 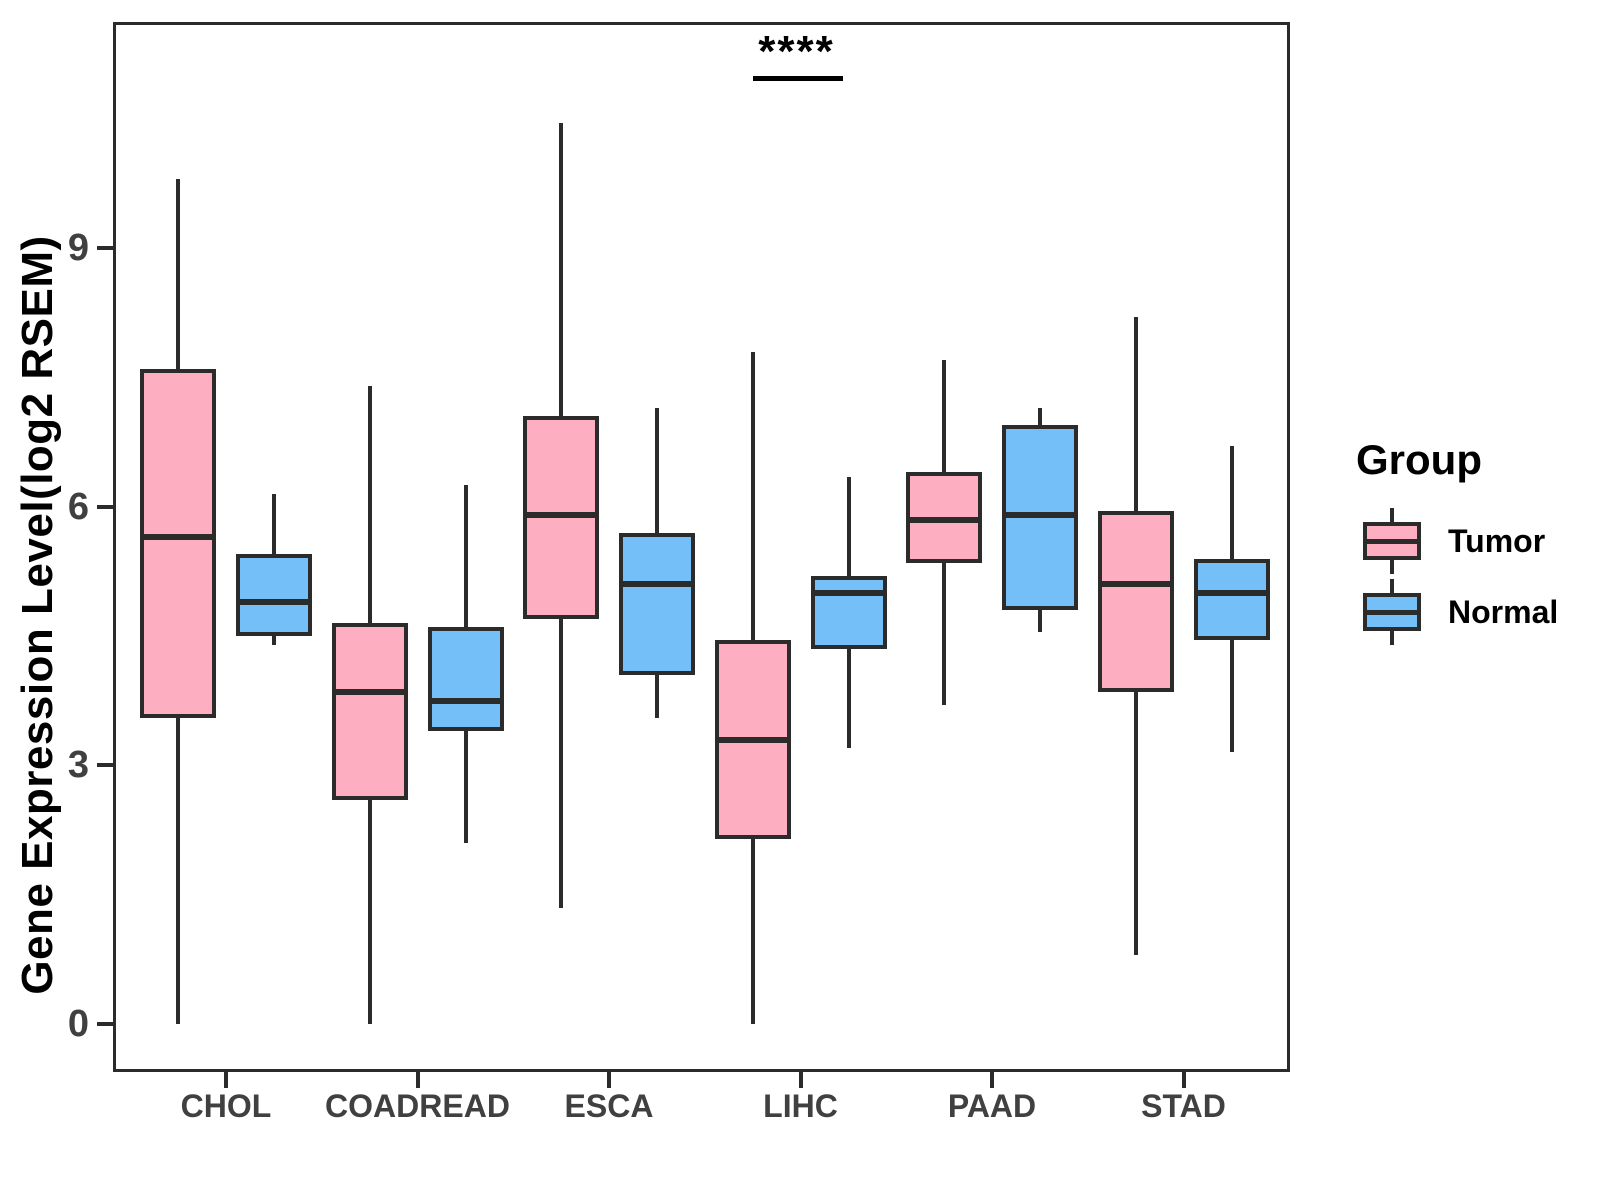 What do you see at coordinates (561, 515) in the screenshot?
I see `median-Tumor-ESCA` at bounding box center [561, 515].